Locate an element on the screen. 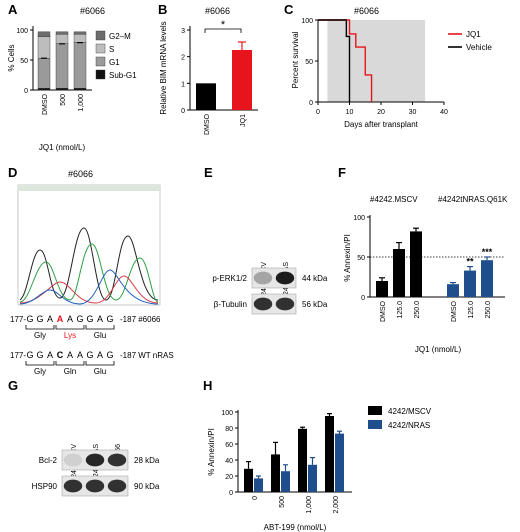 This screenshot has height=532, width=520. panel-letter-h: H is located at coordinates (207, 385).